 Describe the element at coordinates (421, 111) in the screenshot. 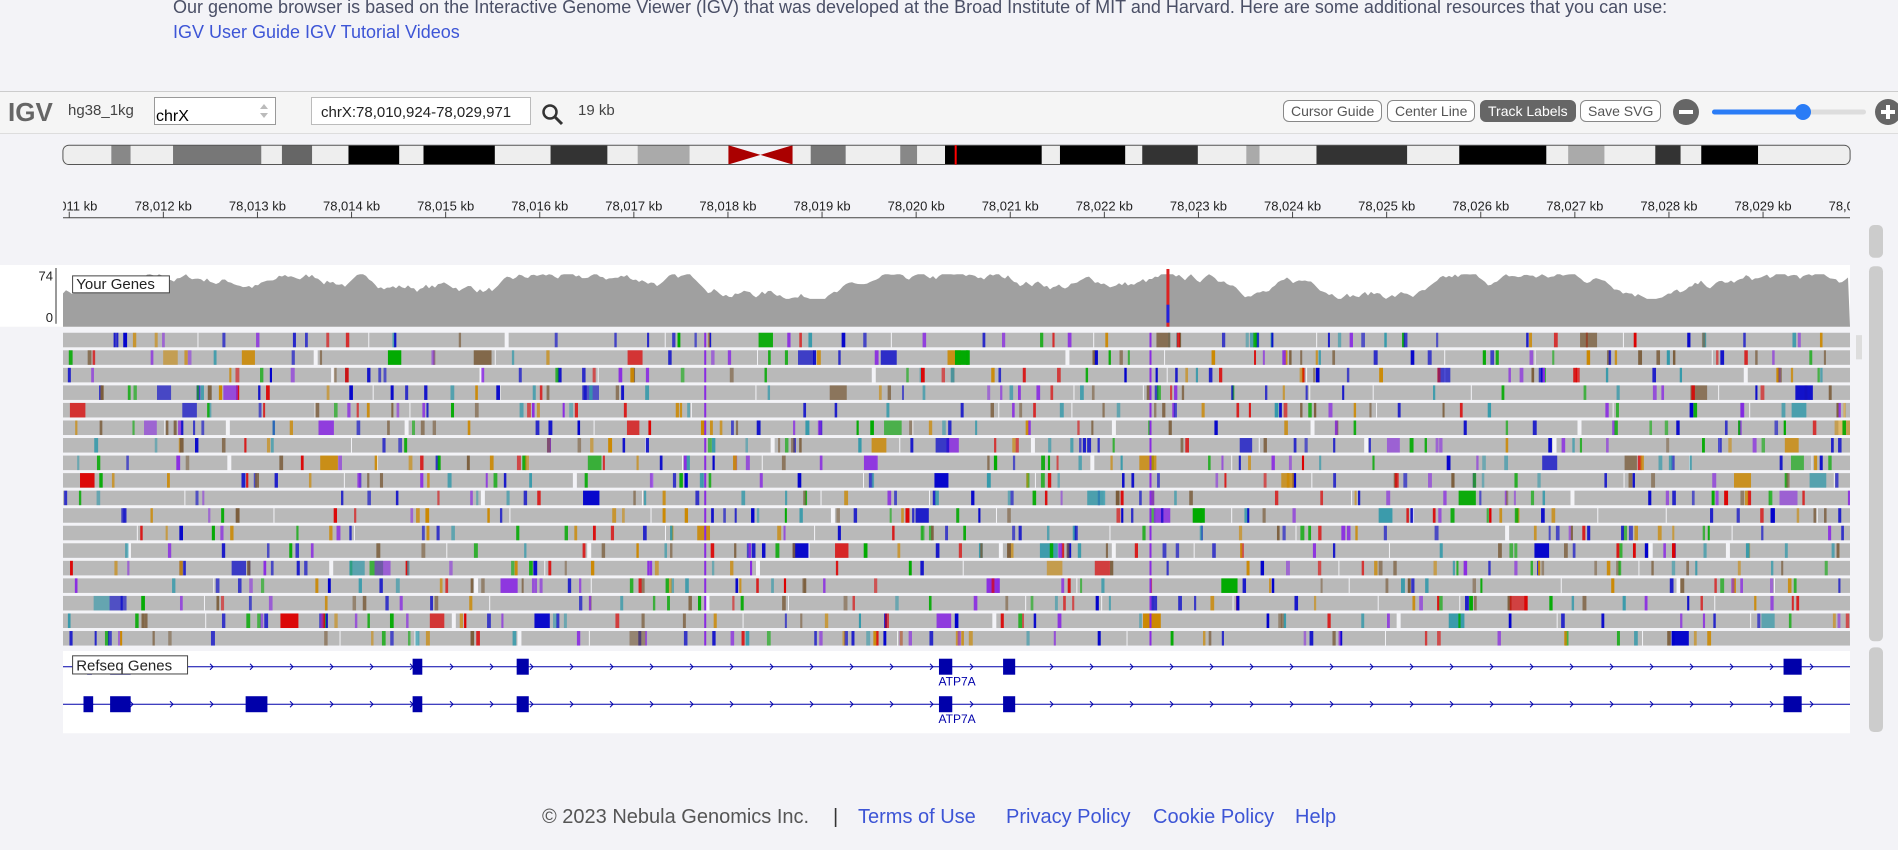

I see `locus-input: chrX:78,010,924-78,029,971` at that location.